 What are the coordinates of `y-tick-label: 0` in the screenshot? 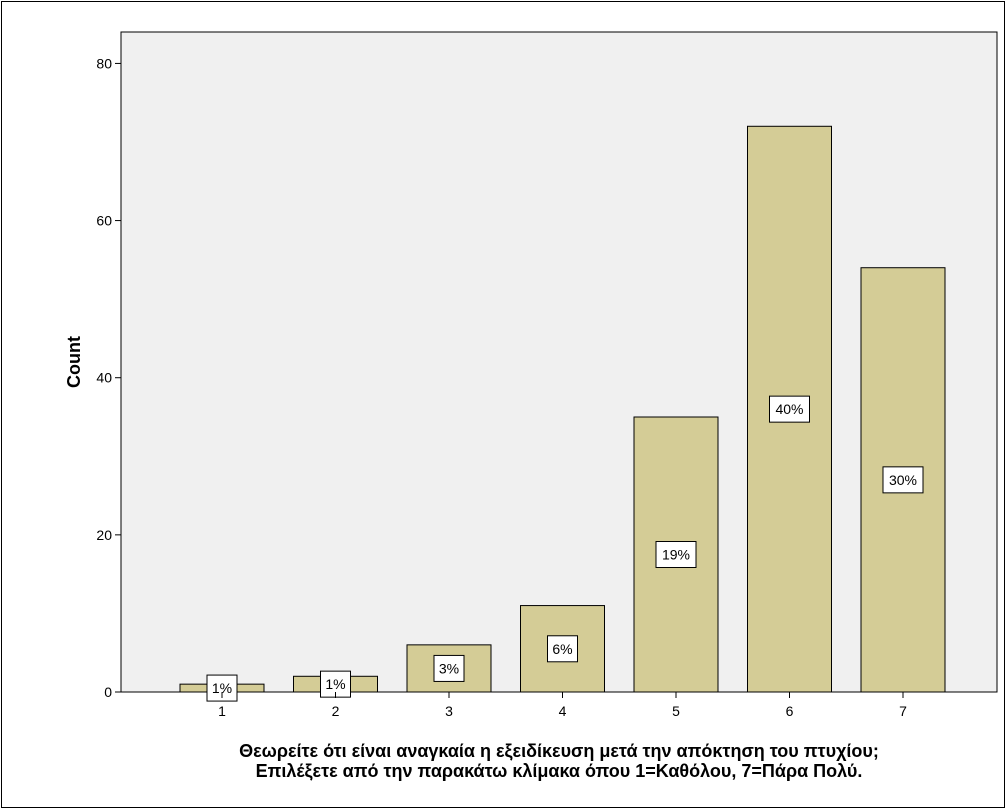 It's located at (108, 692).